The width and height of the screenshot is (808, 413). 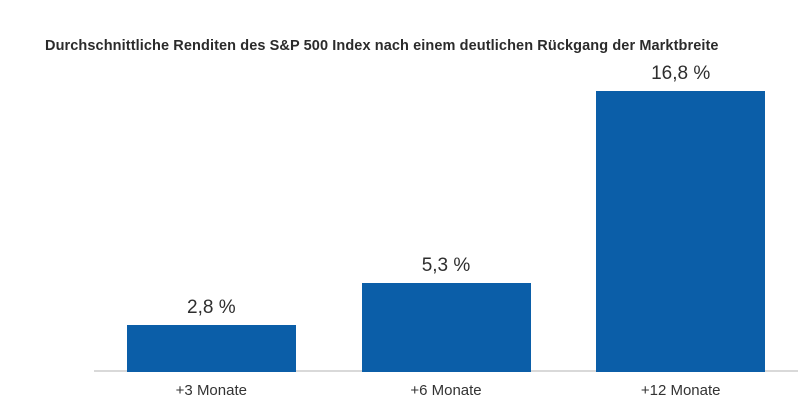 I want to click on x-axis-category-label: +3 Monate, so click(x=211, y=390).